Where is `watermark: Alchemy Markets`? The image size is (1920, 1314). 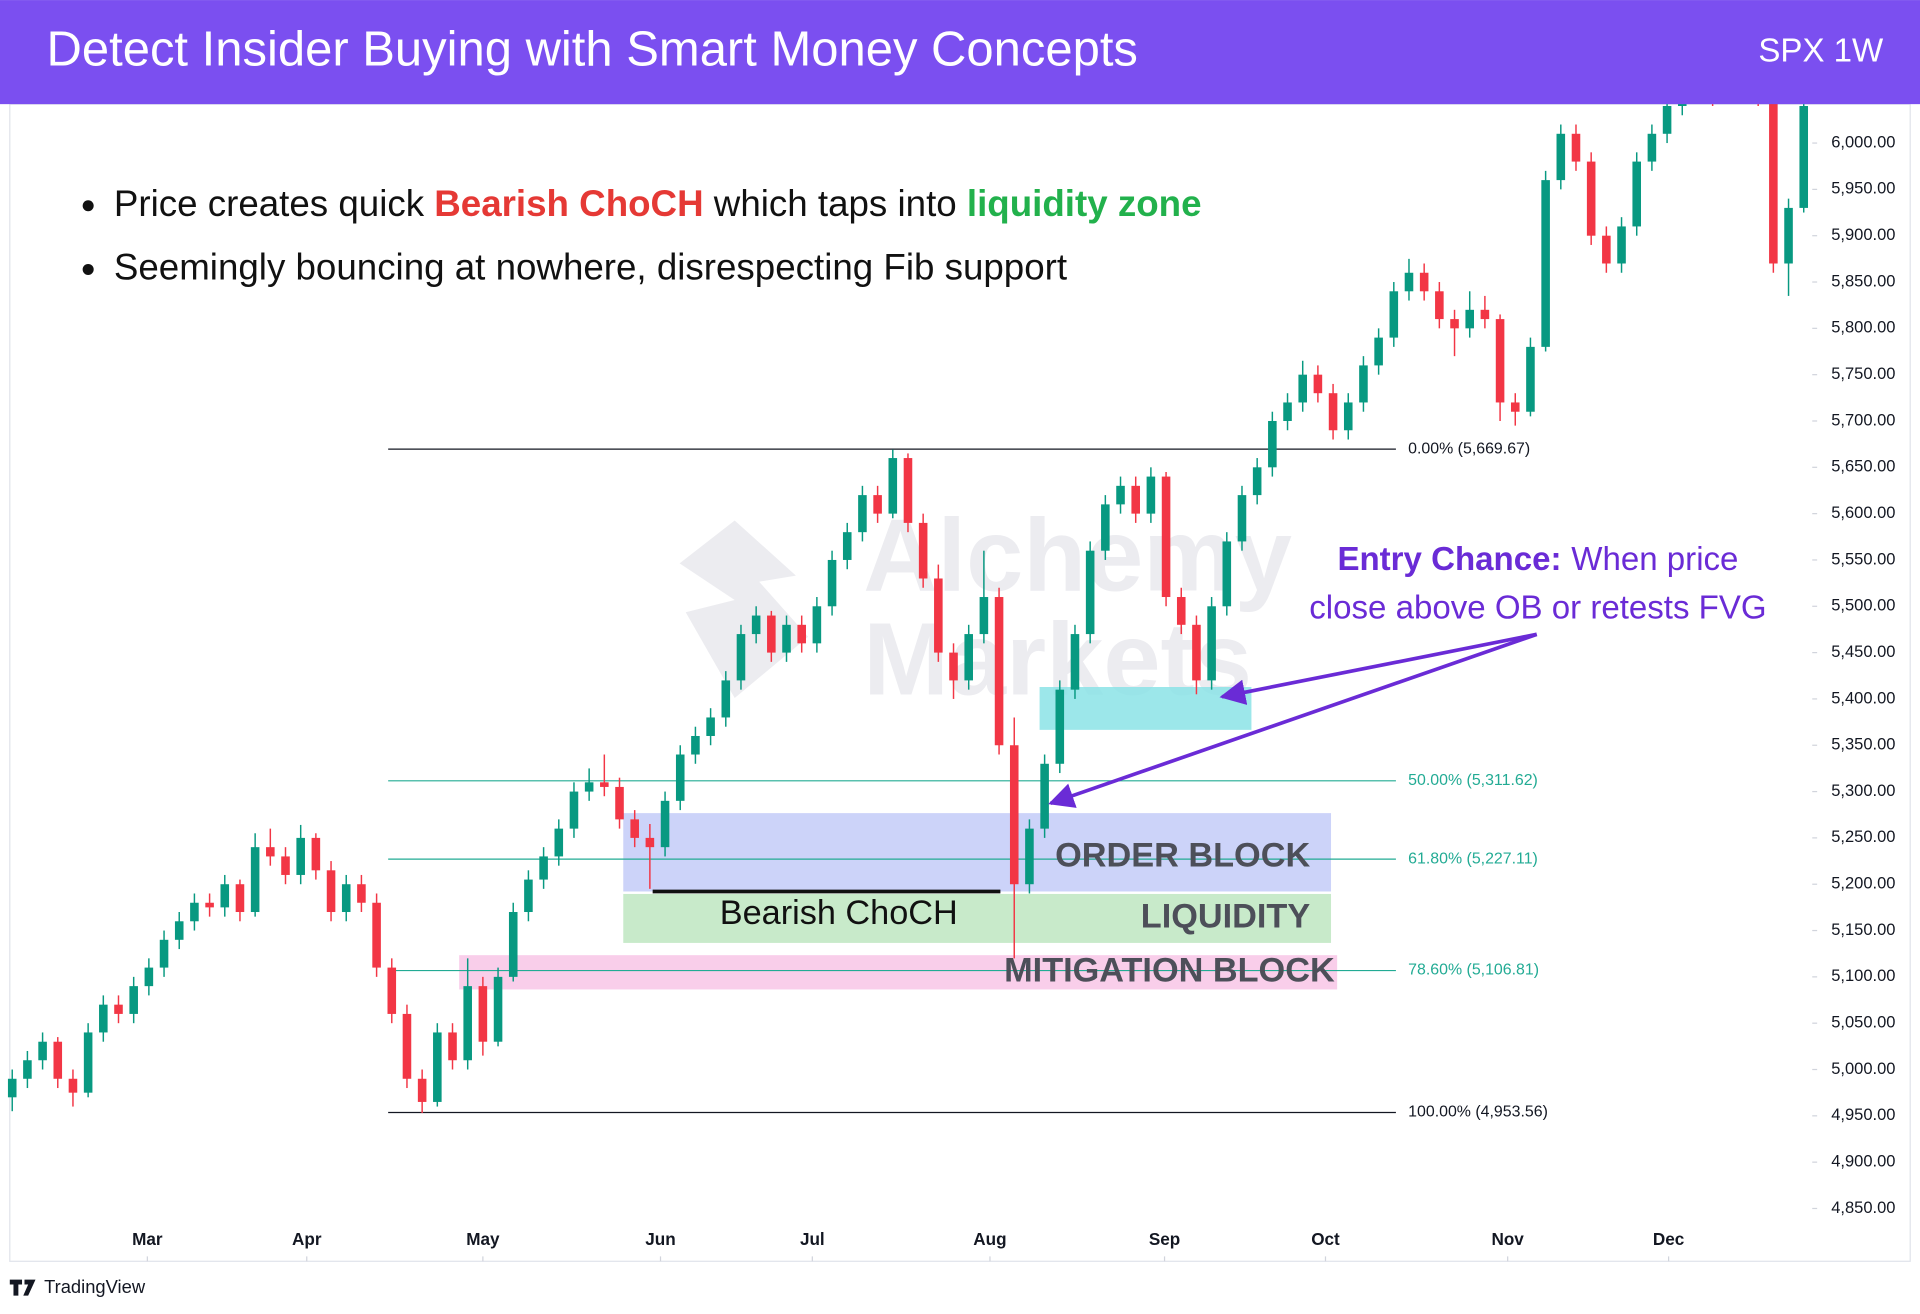 watermark: Alchemy Markets is located at coordinates (985, 607).